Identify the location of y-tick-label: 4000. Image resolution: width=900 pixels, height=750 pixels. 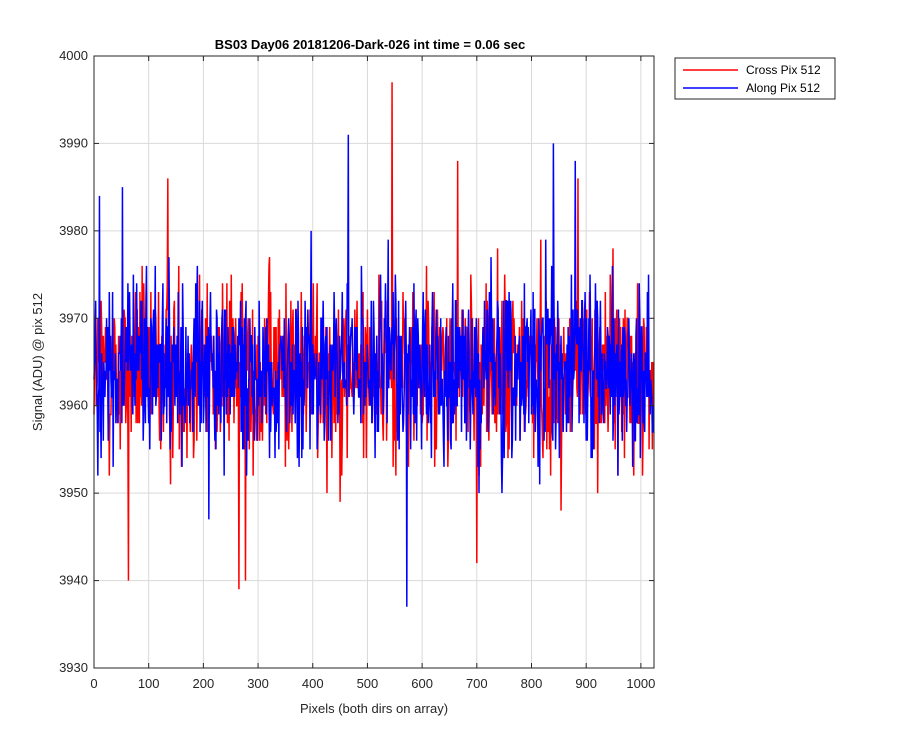
(73, 55).